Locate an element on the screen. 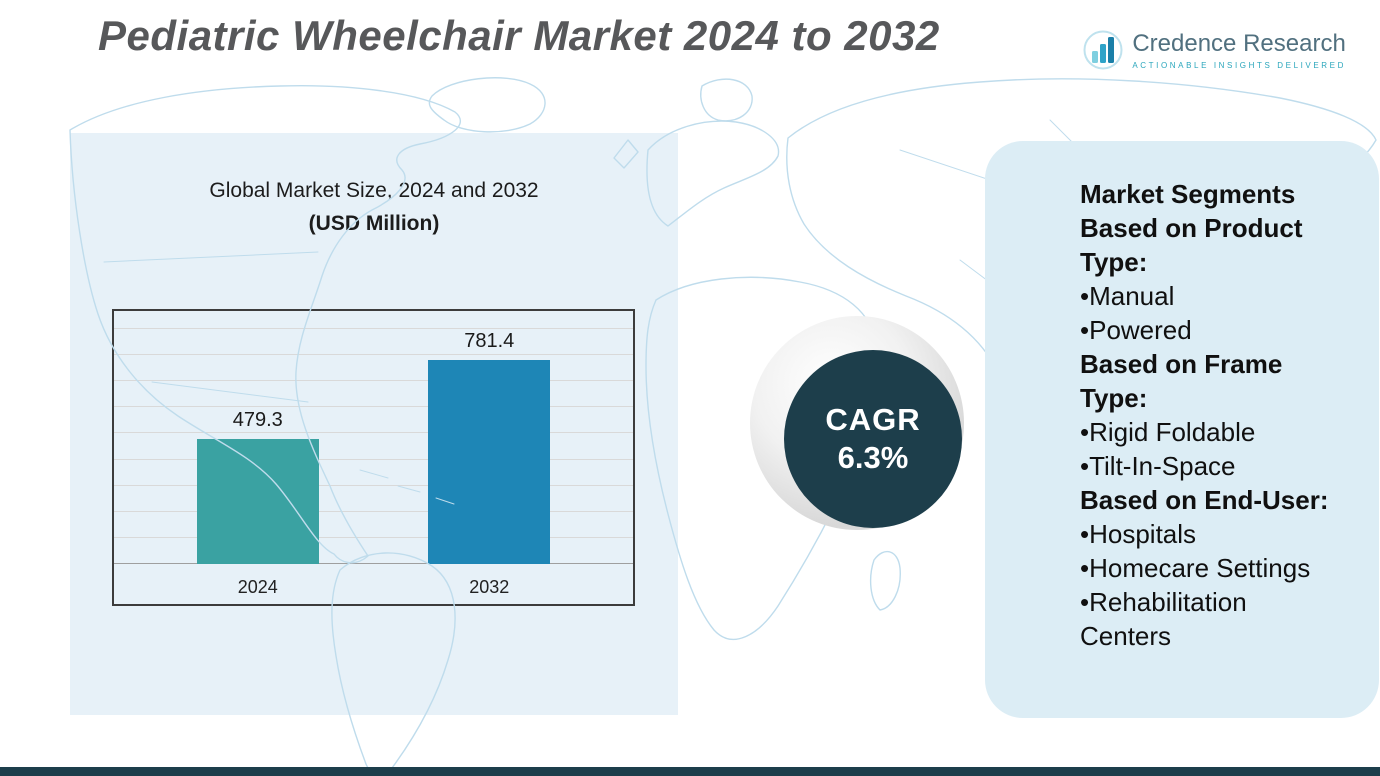  bar-2024: 479.3 is located at coordinates (257, 486).